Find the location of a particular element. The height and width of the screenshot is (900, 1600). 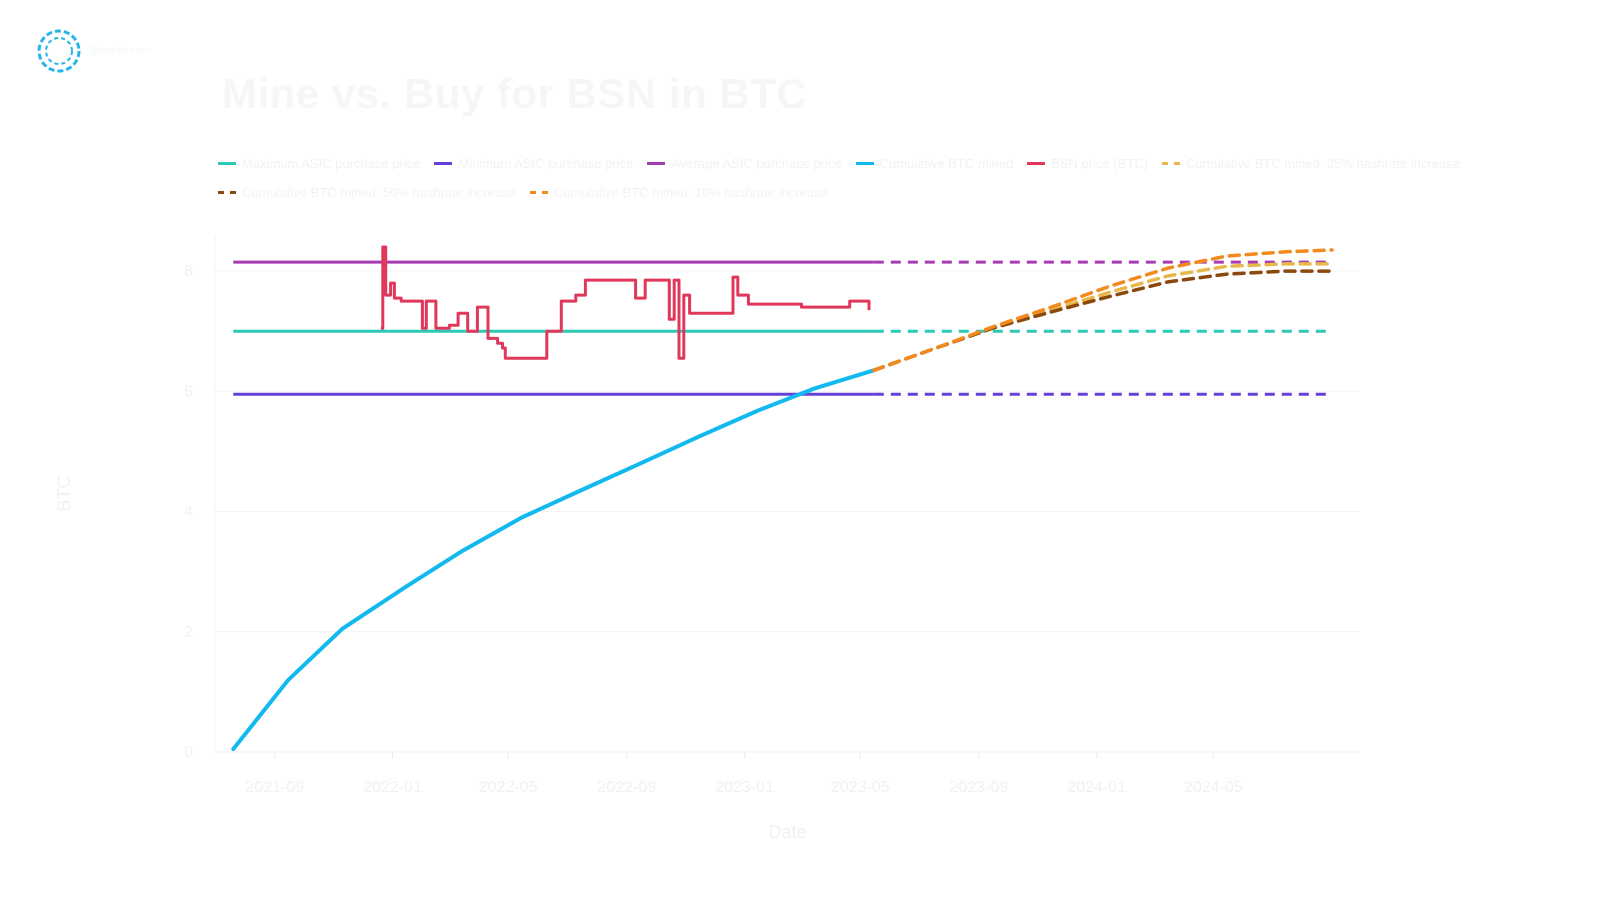

series-cumulative-btc-mined-10-hashrate-increase is located at coordinates (1103, 310).